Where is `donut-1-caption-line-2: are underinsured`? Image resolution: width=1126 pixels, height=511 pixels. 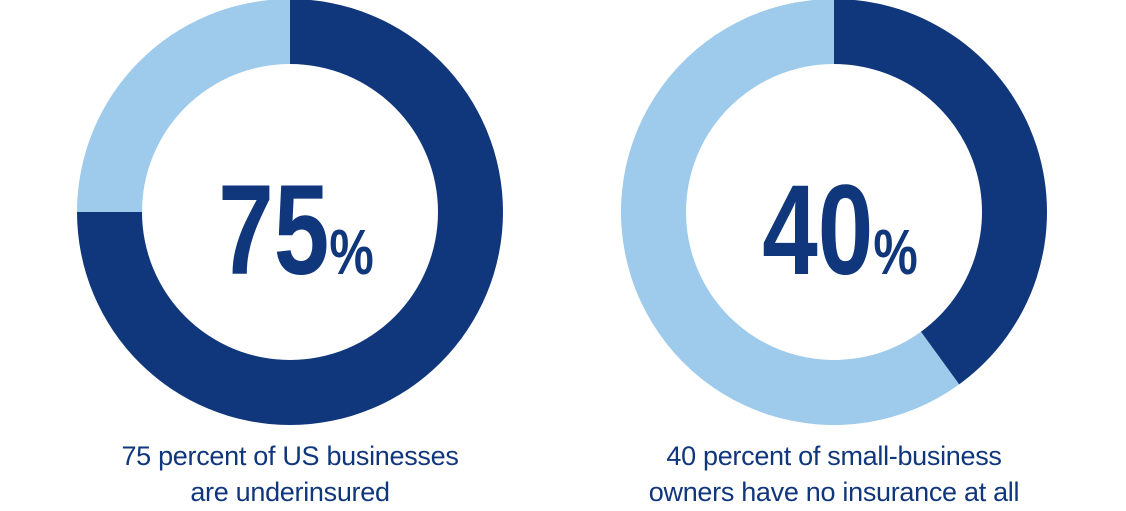 donut-1-caption-line-2: are underinsured is located at coordinates (290, 492).